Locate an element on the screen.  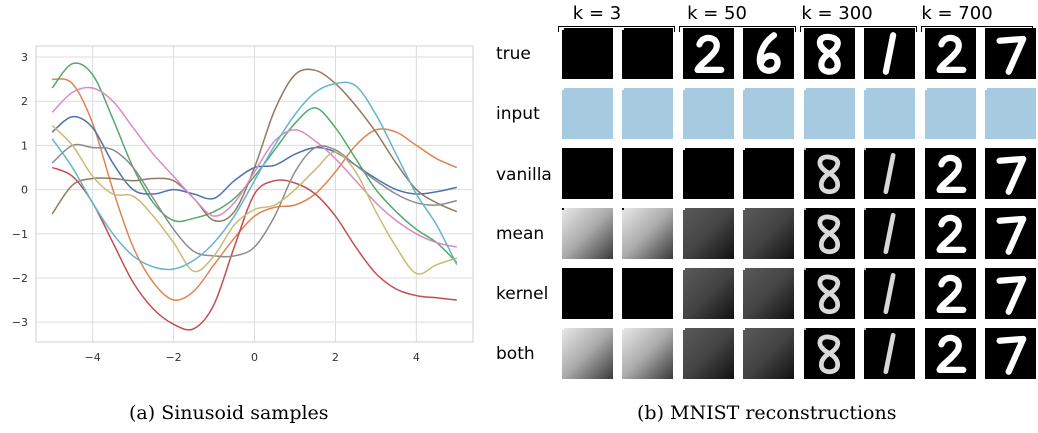
x-tick-label: 2 is located at coordinates (335, 357).